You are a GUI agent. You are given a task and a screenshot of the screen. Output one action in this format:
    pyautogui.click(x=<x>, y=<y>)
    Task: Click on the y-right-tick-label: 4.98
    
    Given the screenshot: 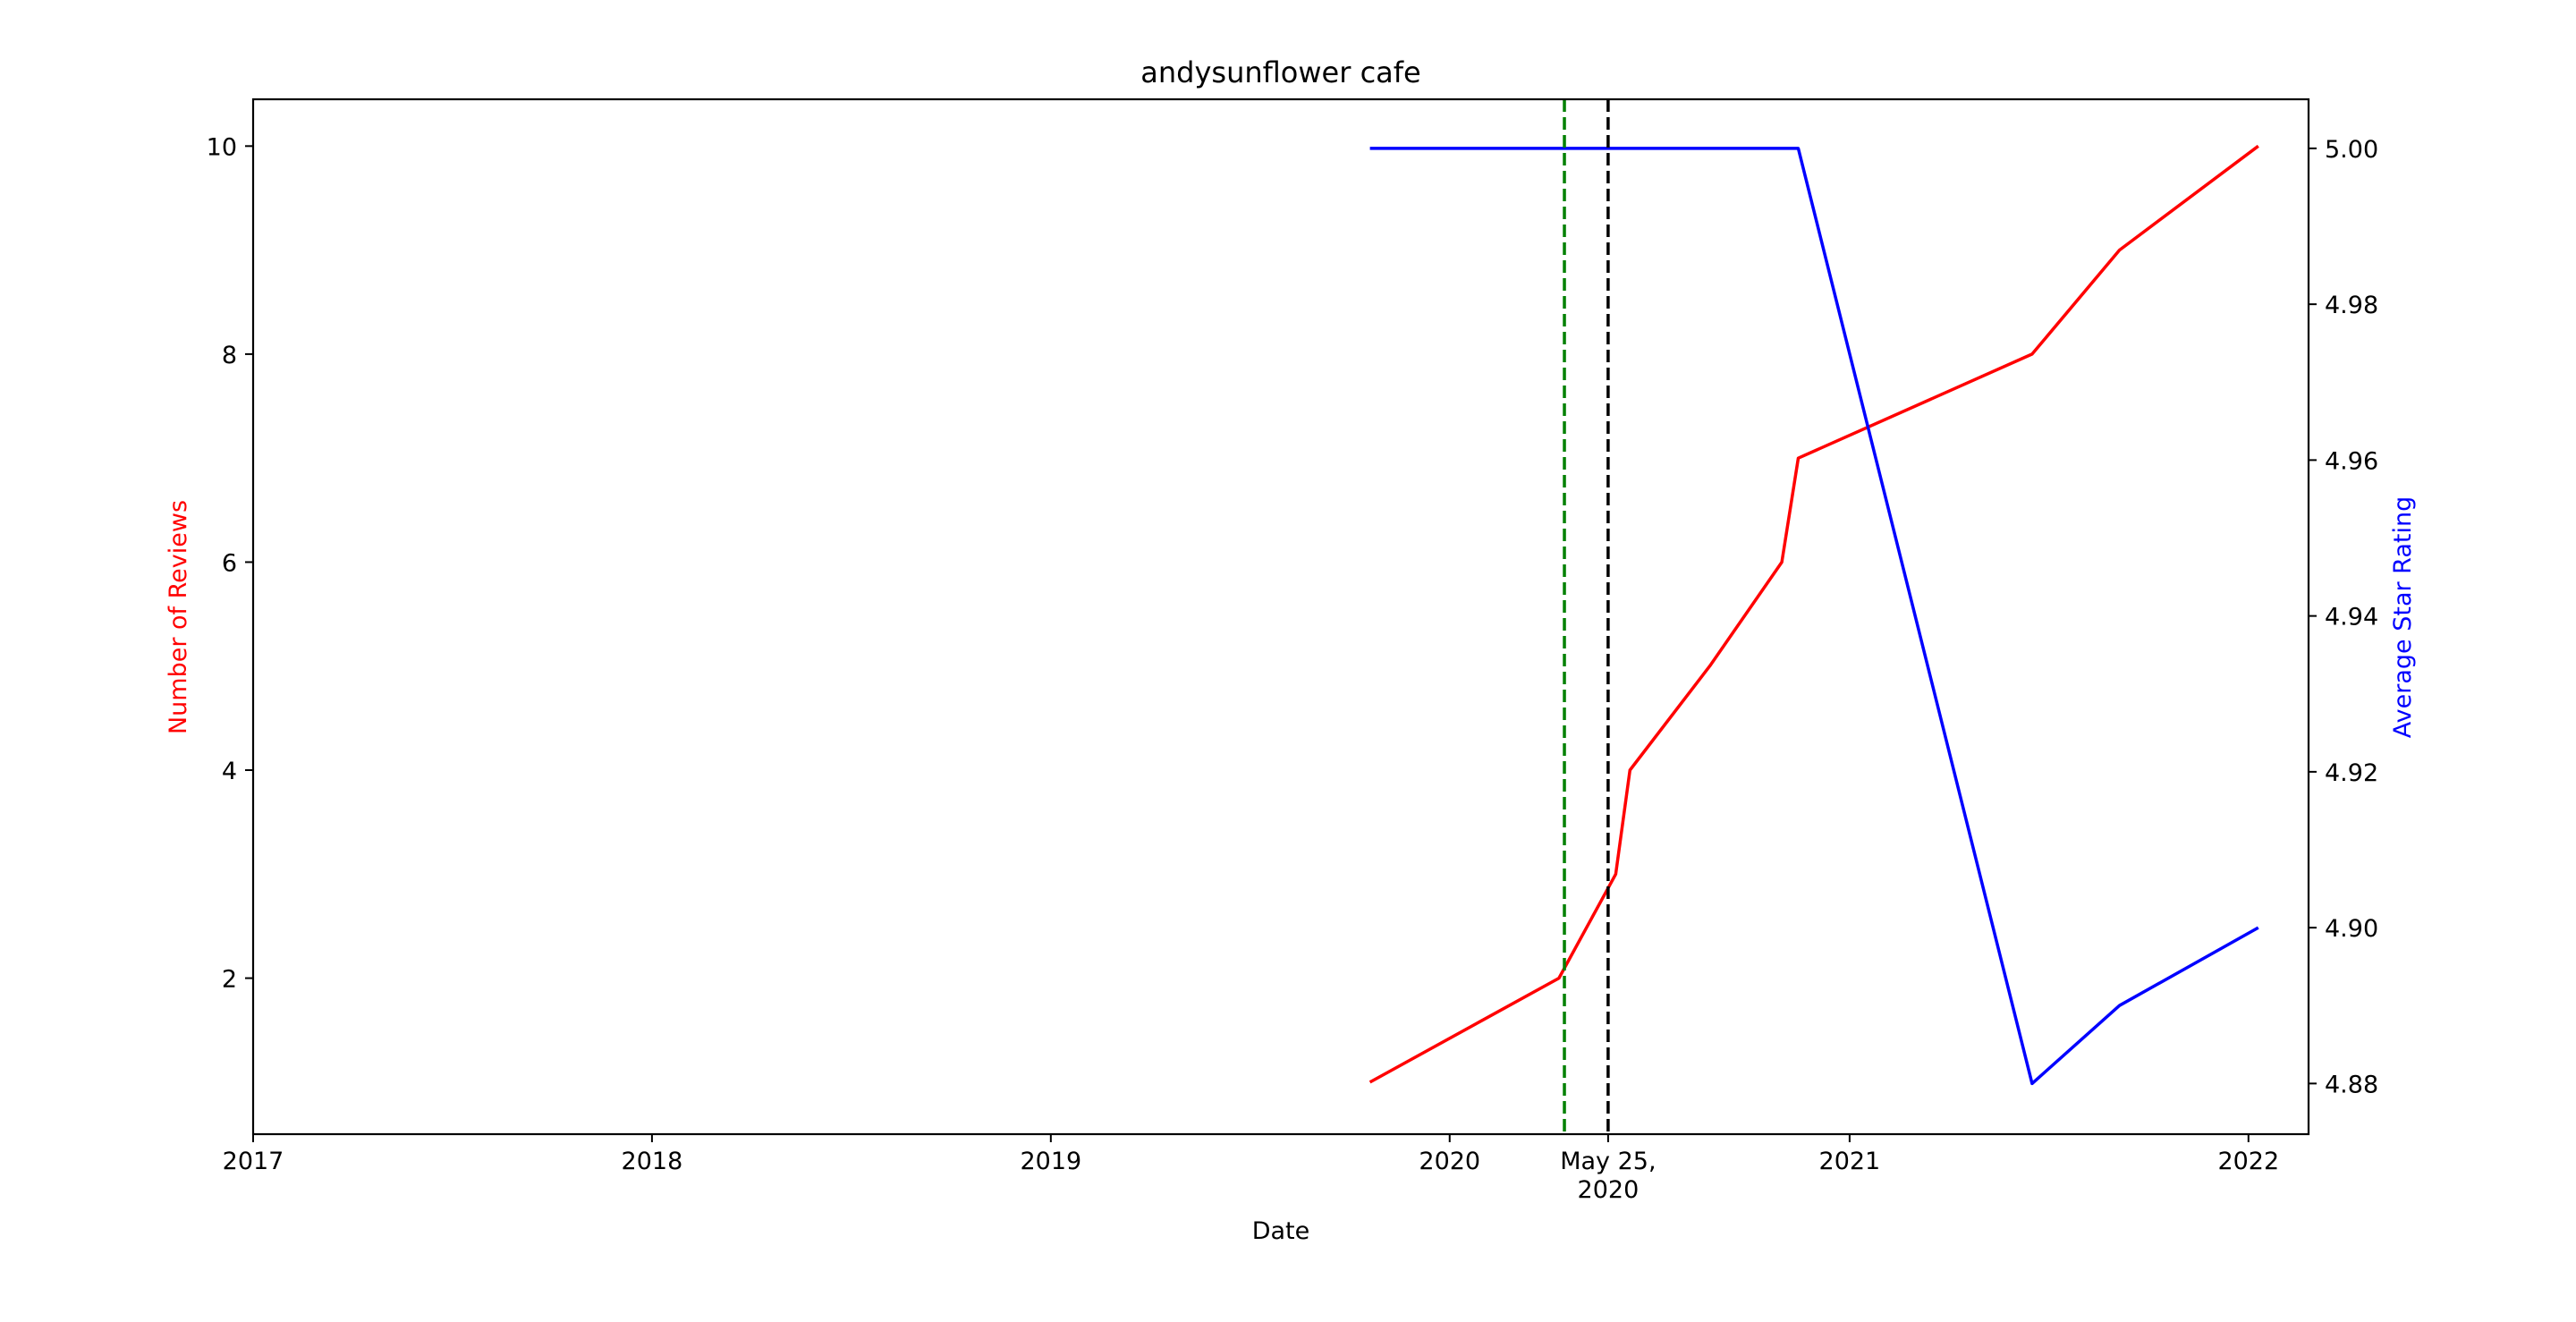 What is the action you would take?
    pyautogui.click(x=2351, y=305)
    